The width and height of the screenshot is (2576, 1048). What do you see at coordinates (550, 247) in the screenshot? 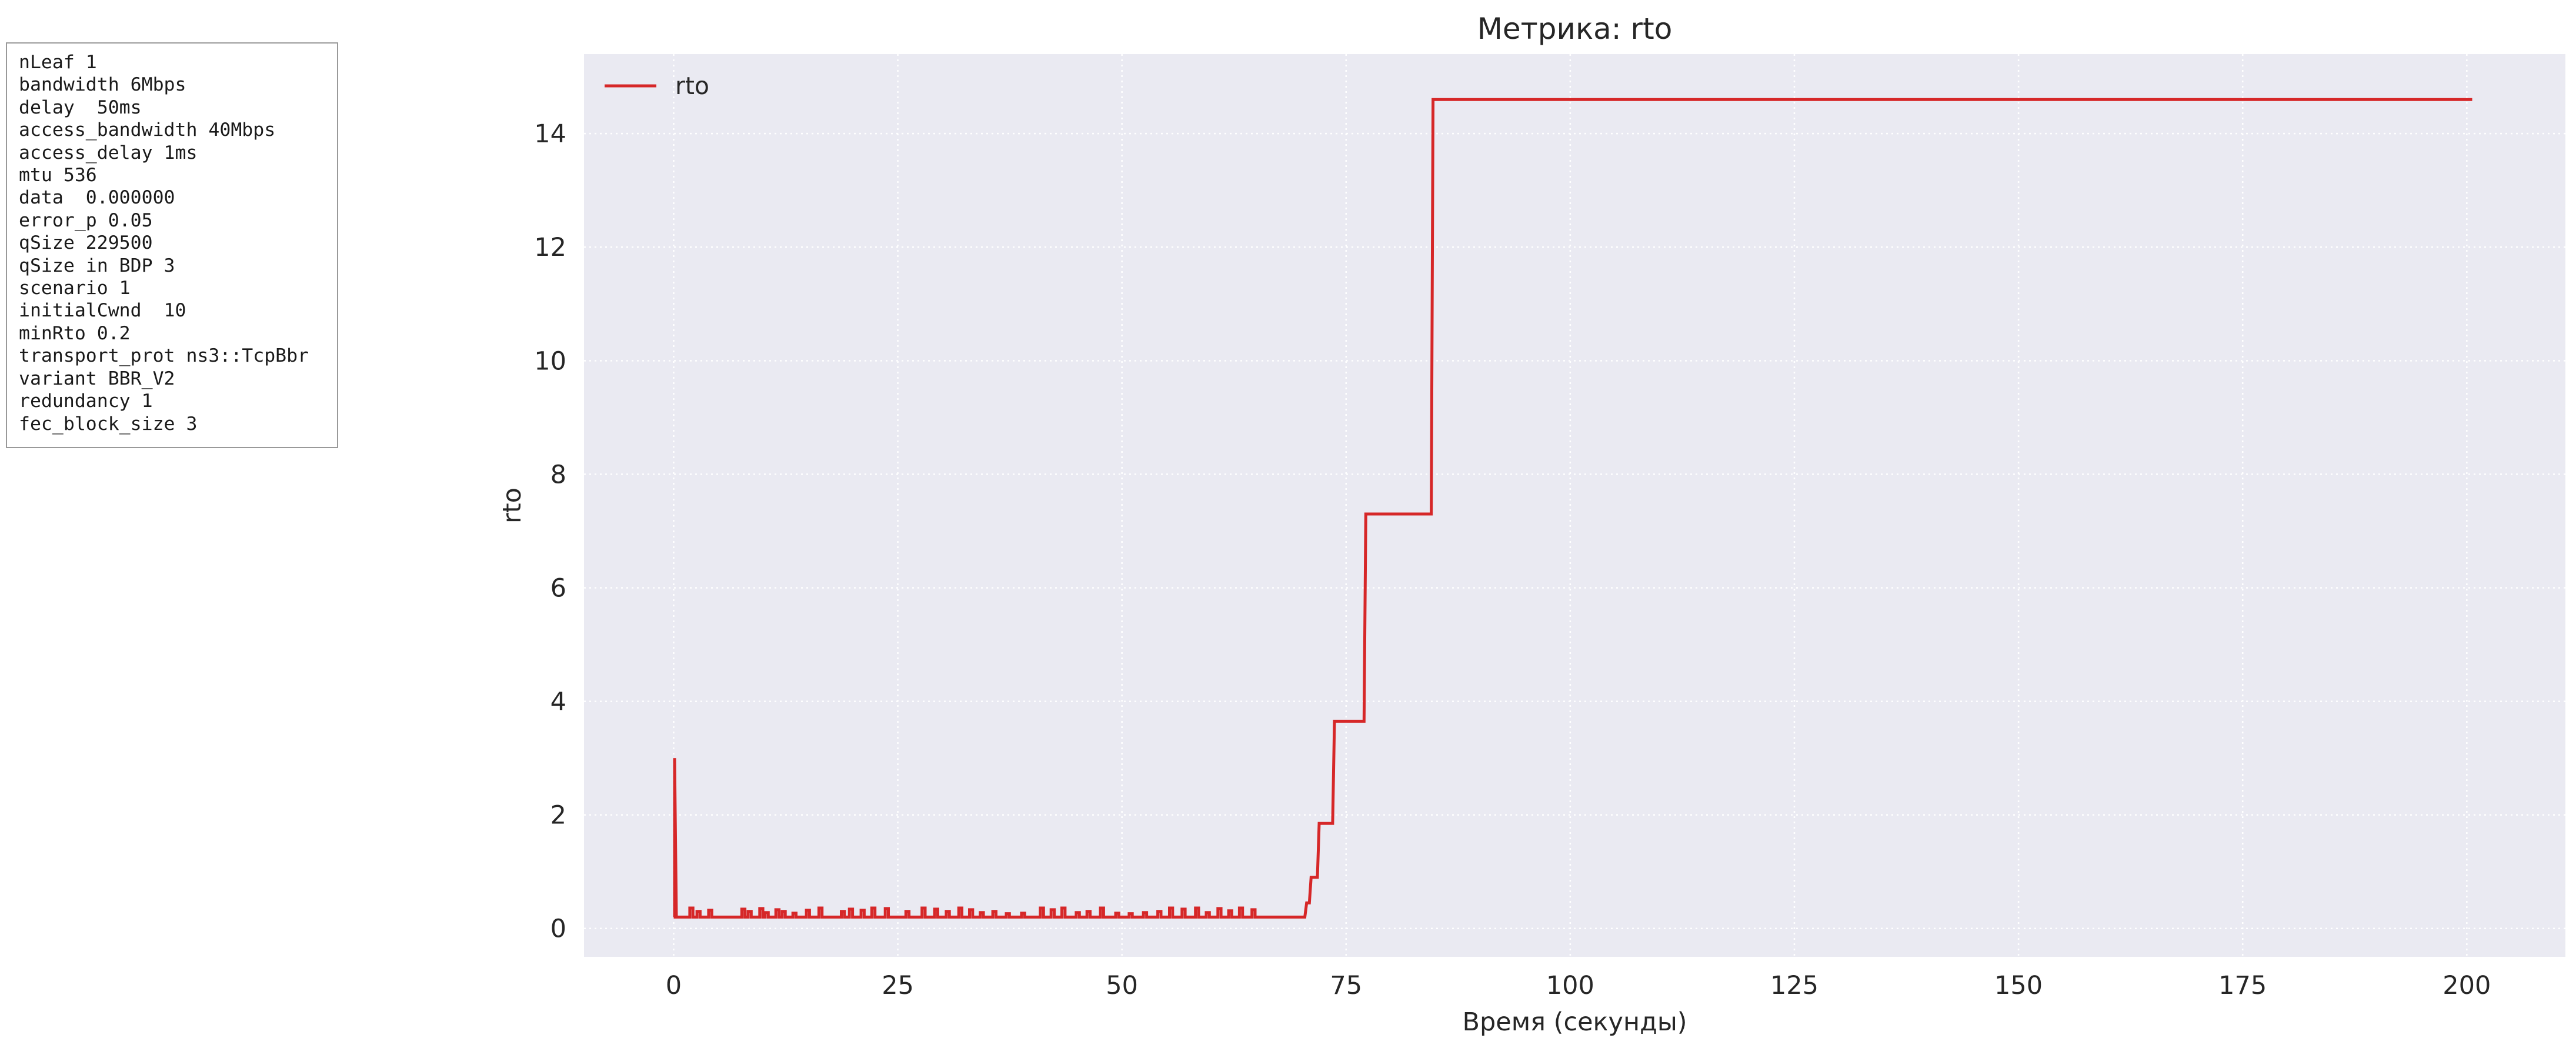
I see `y-tick-label: 12` at bounding box center [550, 247].